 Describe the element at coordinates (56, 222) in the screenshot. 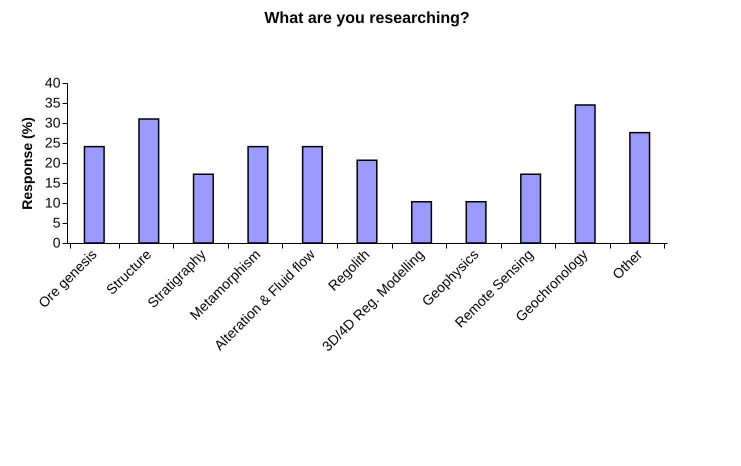

I see `y-tick-label: 5` at that location.